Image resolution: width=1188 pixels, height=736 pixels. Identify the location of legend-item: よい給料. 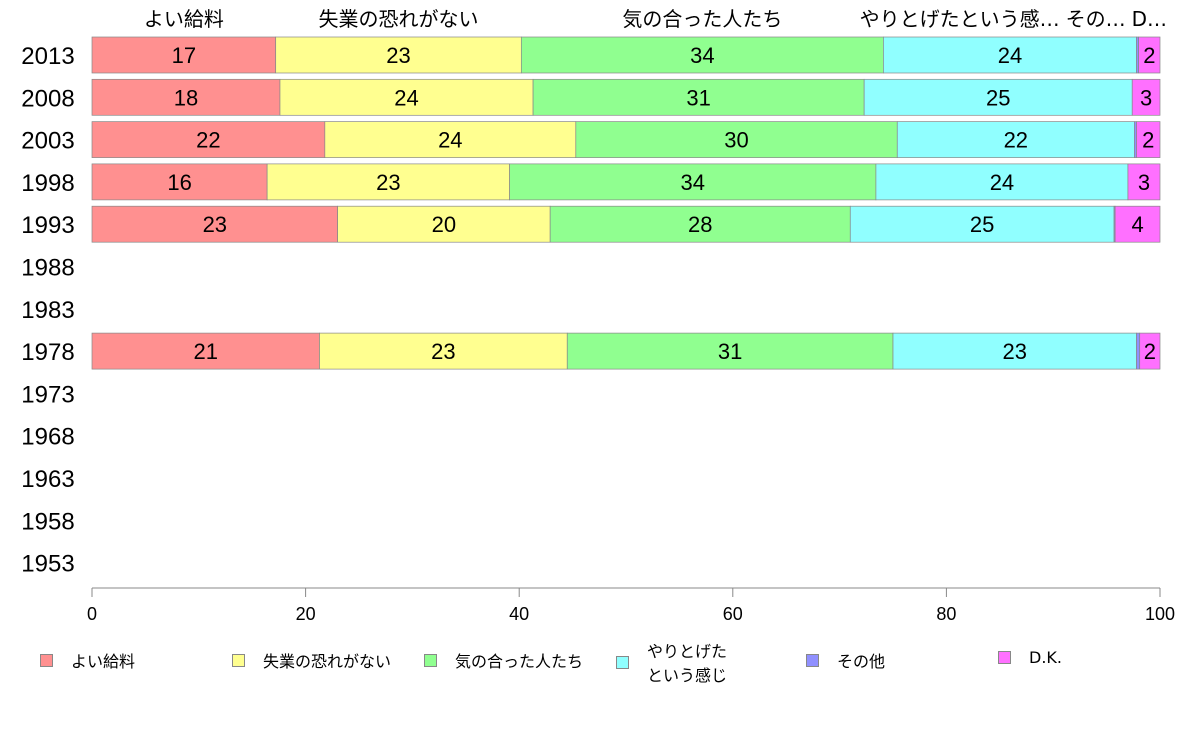
(87, 660).